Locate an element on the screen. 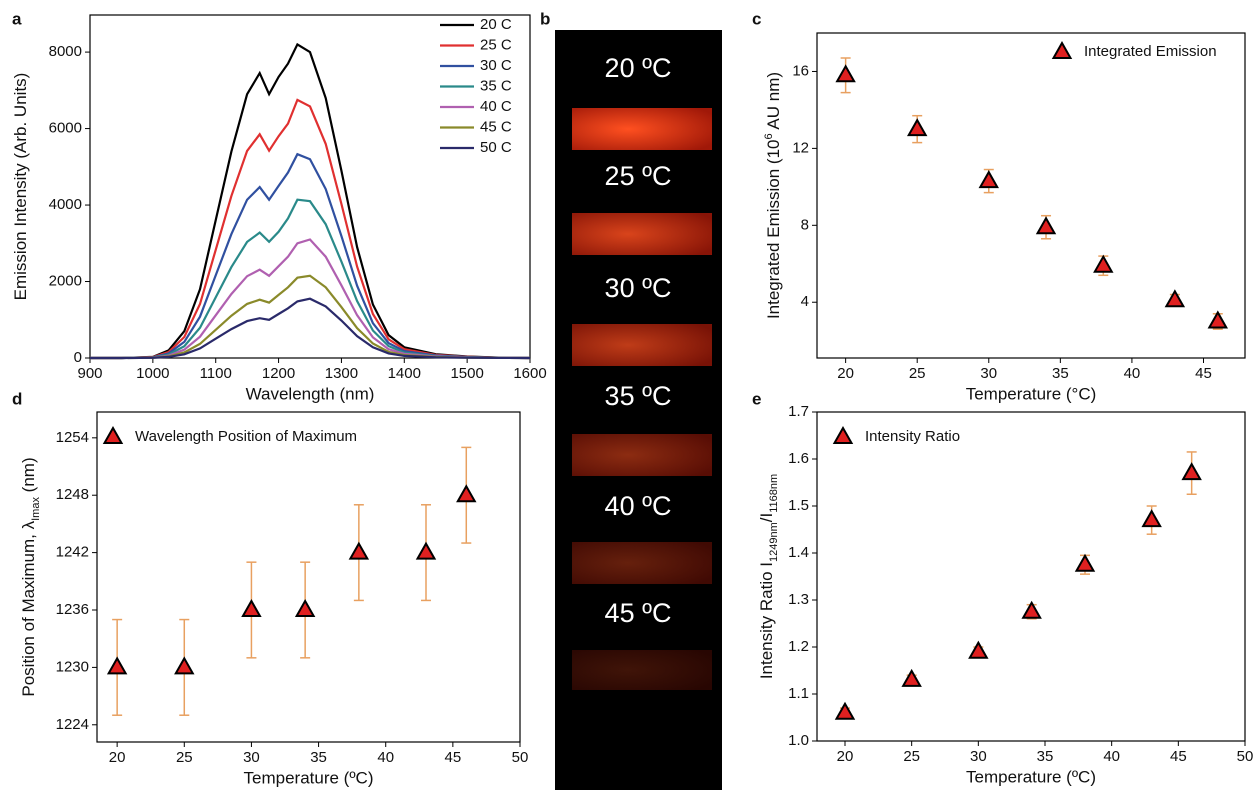 This screenshot has height=790, width=1260. x-axis-label: Wavelength (nm) is located at coordinates (310, 393).